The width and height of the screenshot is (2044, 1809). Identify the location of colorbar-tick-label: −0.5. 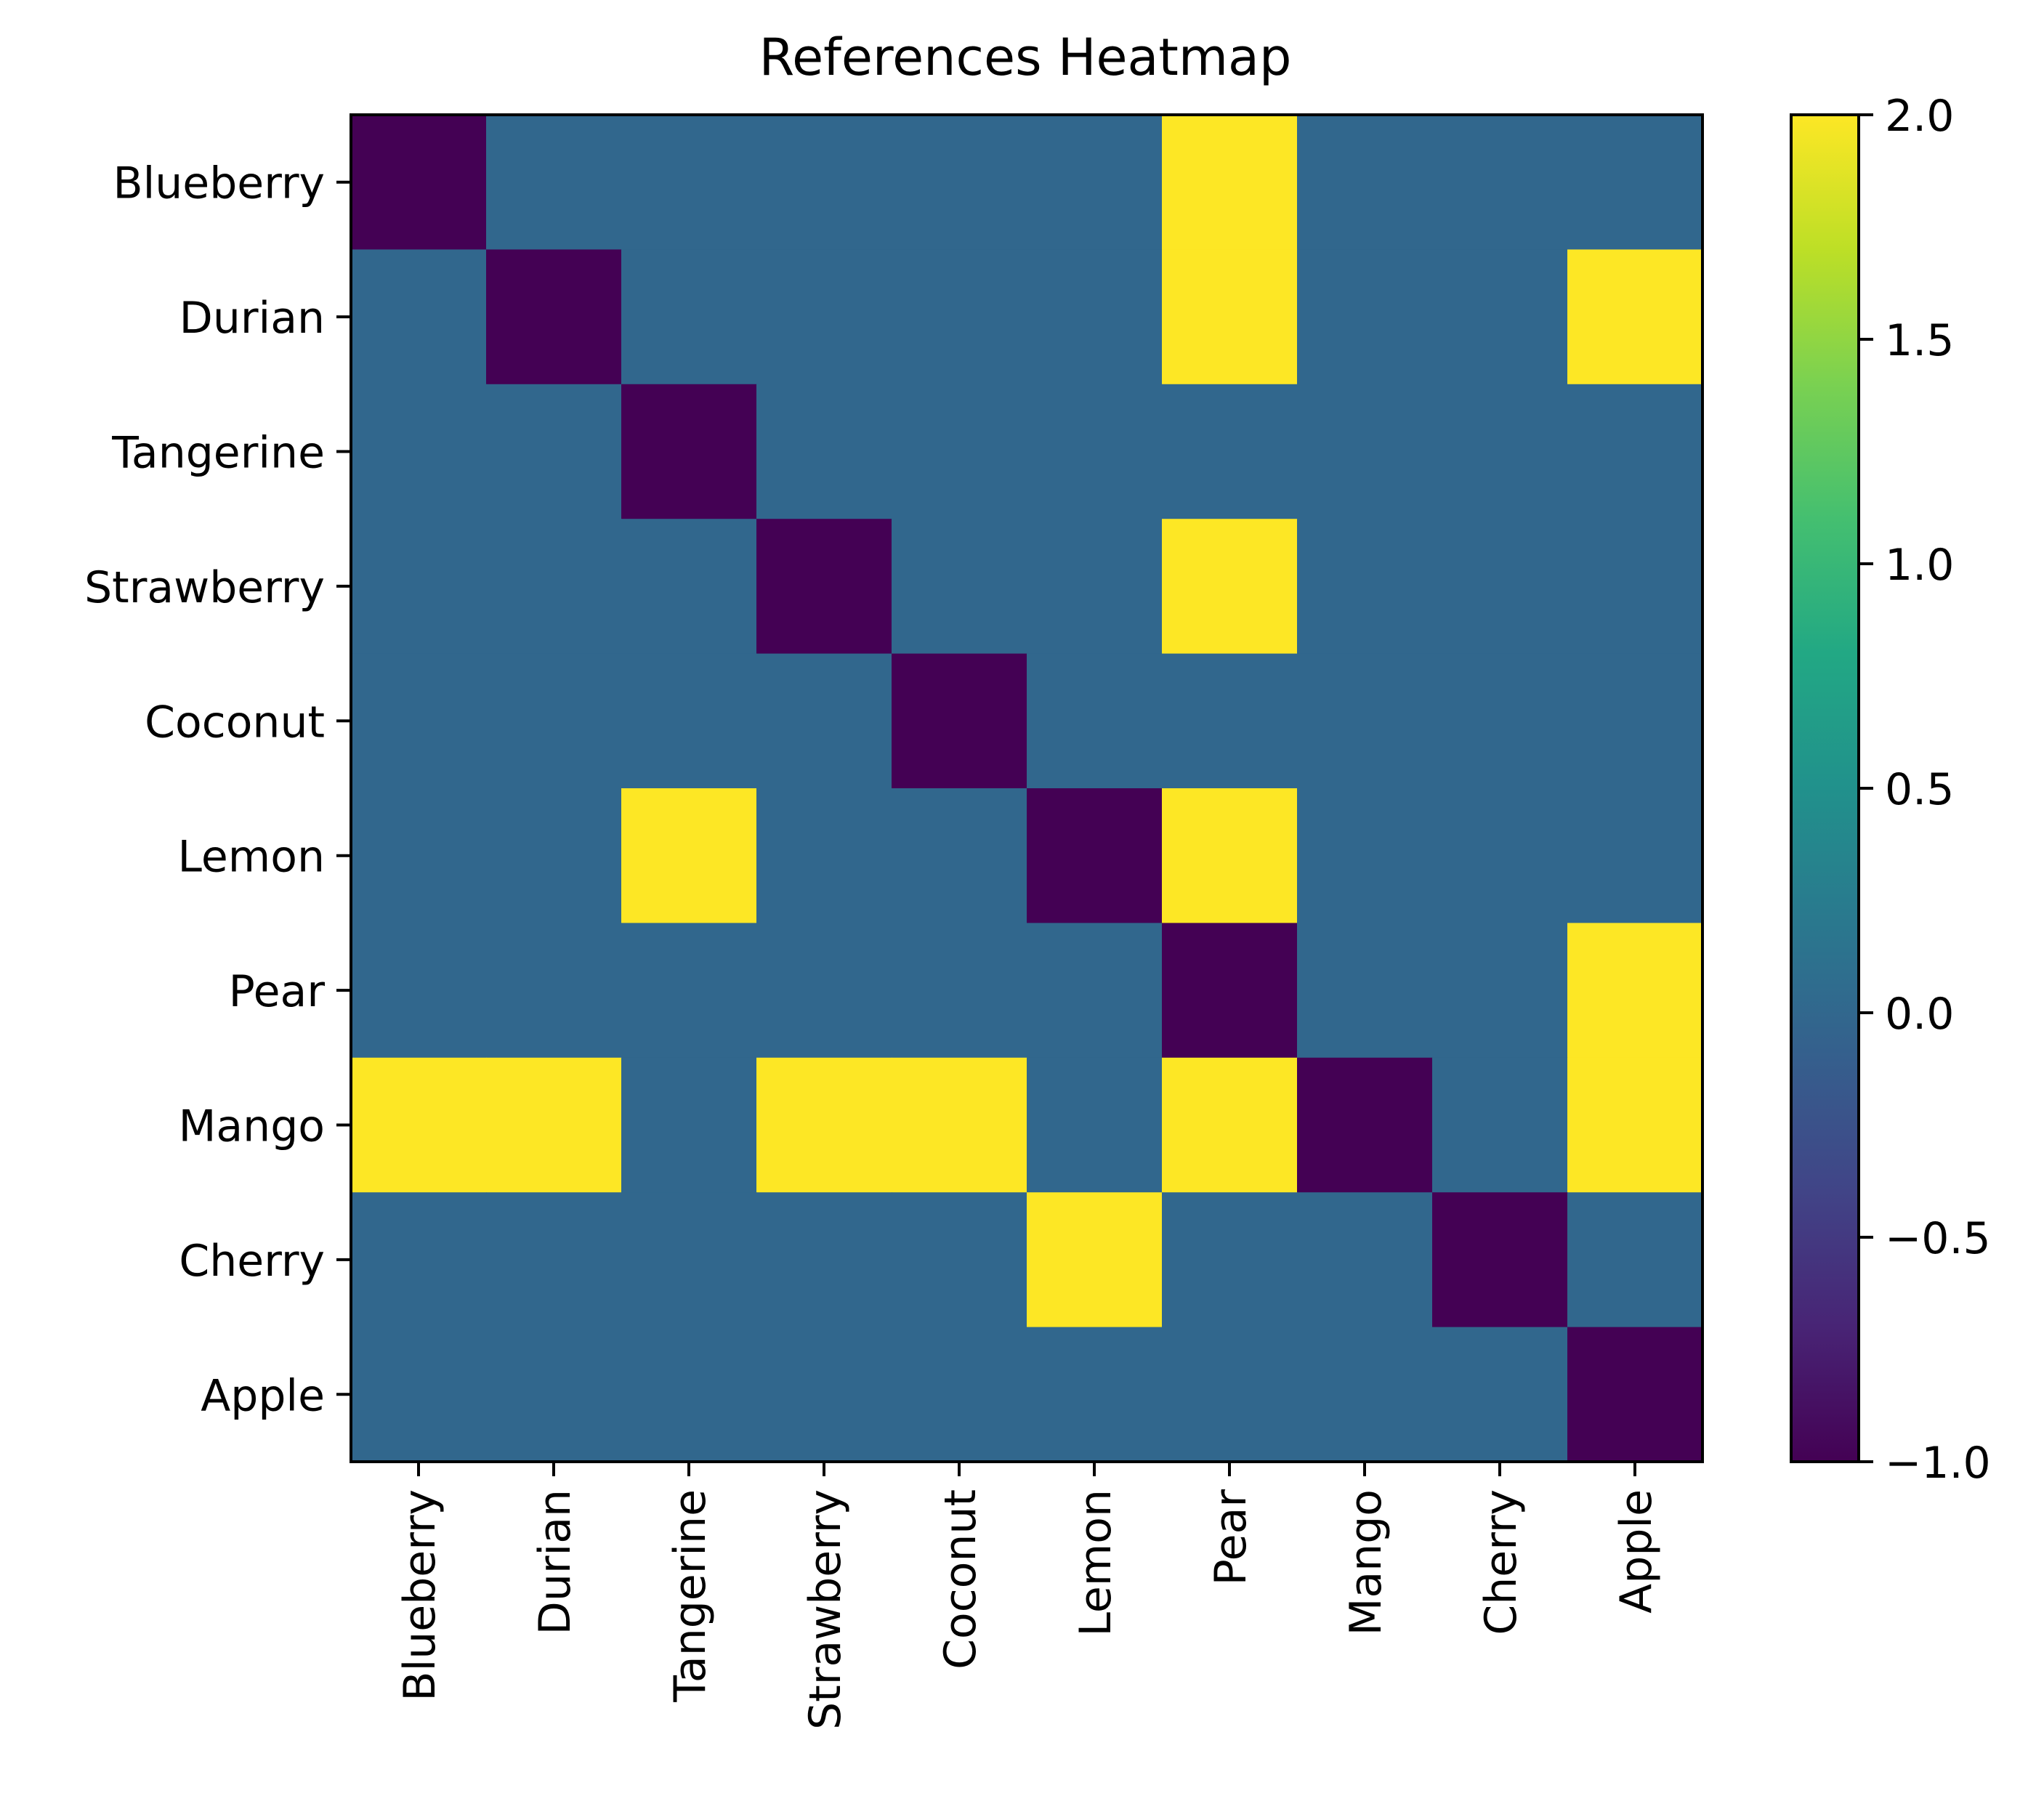
(1938, 1238).